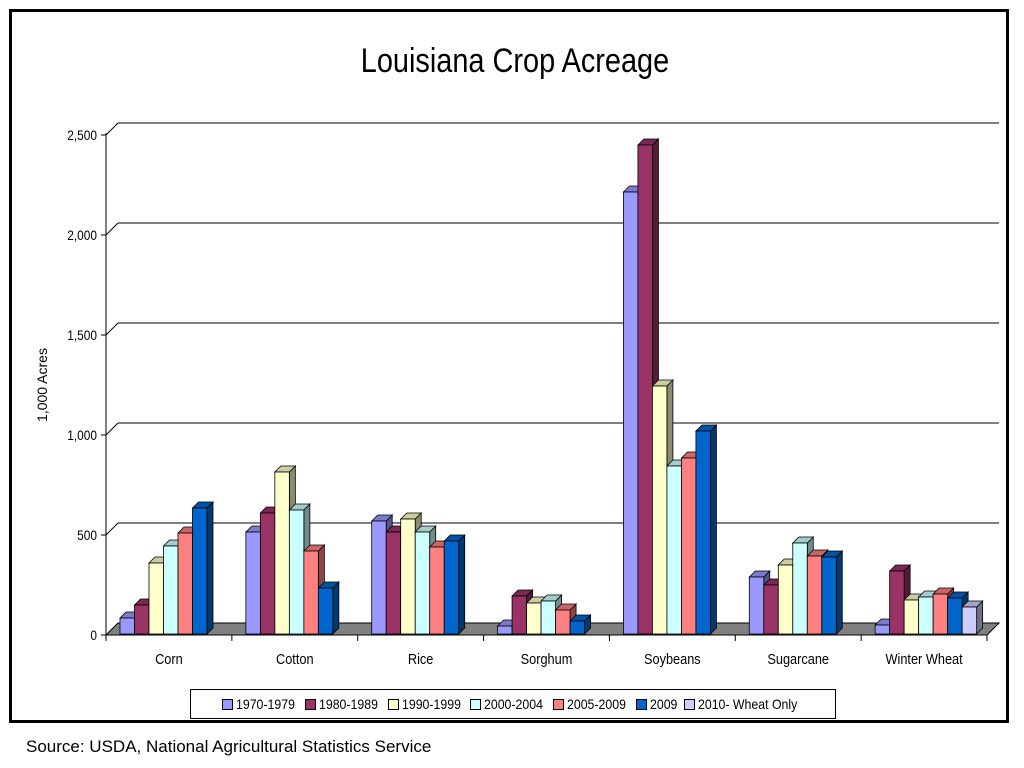 Image resolution: width=1024 pixels, height=768 pixels. I want to click on y-tick-label: 500, so click(87, 535).